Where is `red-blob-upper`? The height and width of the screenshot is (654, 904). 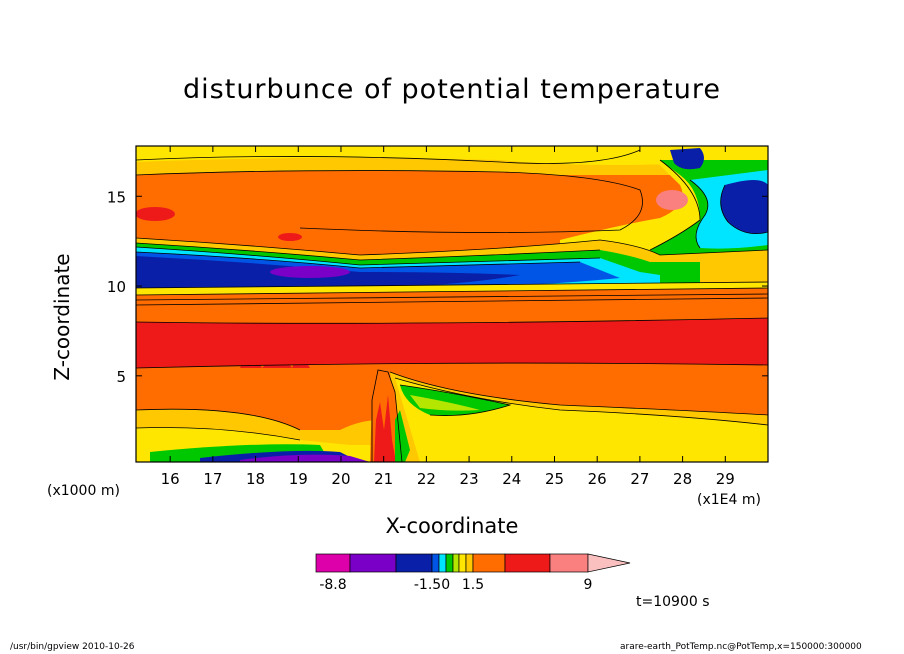 red-blob-upper is located at coordinates (290, 237).